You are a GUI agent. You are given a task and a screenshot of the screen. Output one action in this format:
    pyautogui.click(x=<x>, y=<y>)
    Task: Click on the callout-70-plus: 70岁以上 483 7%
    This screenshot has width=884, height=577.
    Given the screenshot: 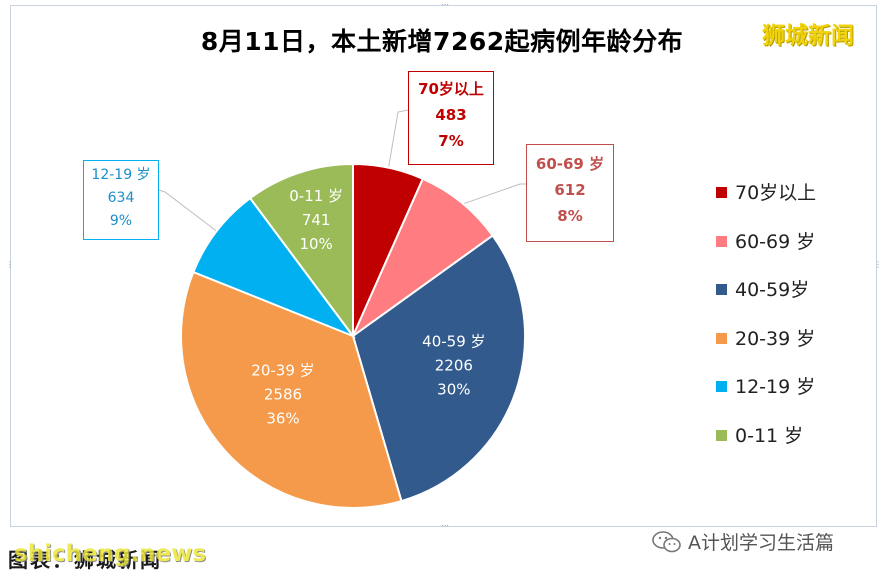 What is the action you would take?
    pyautogui.click(x=451, y=118)
    